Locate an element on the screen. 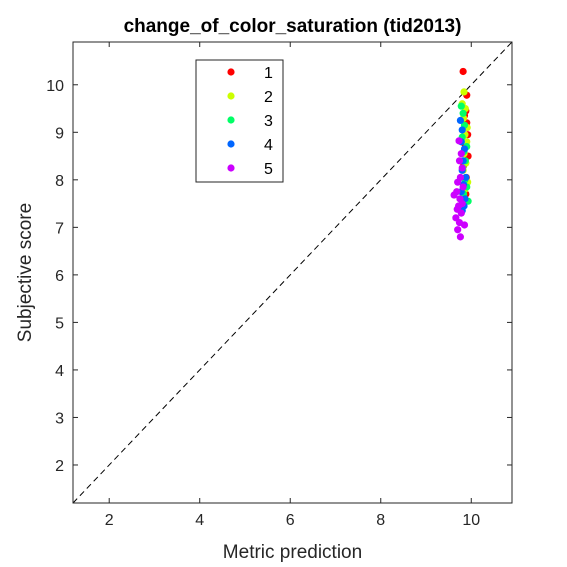 This screenshot has width=567, height=567. y-tick-label: 4 is located at coordinates (59, 371).